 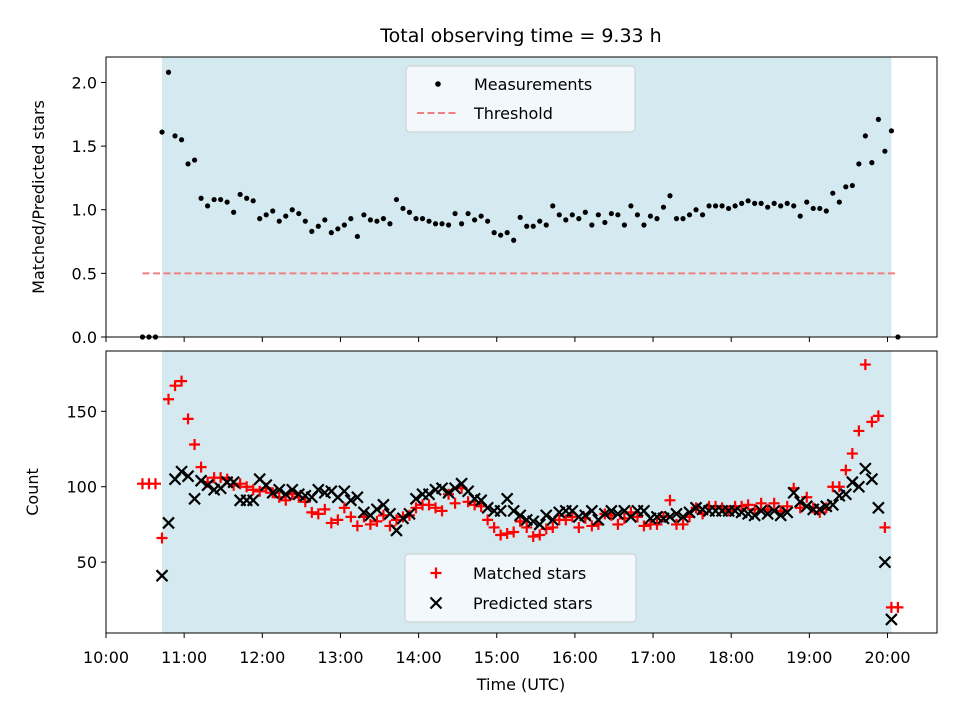 What do you see at coordinates (184, 657) in the screenshot?
I see `x-tick-label: 11:00` at bounding box center [184, 657].